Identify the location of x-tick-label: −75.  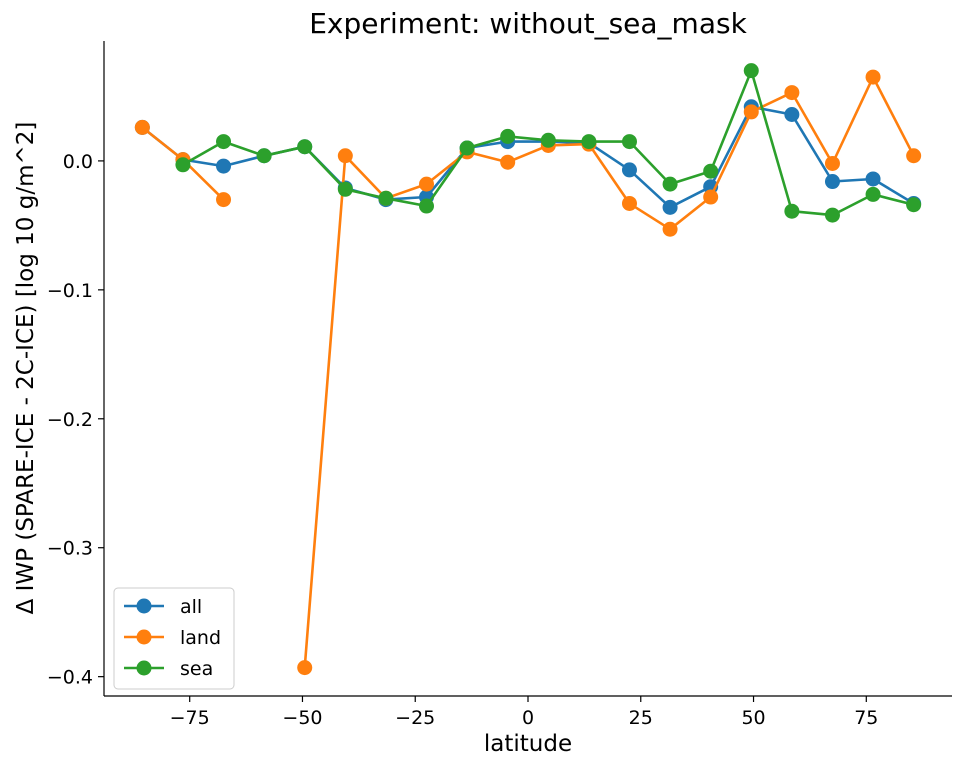
(190, 718).